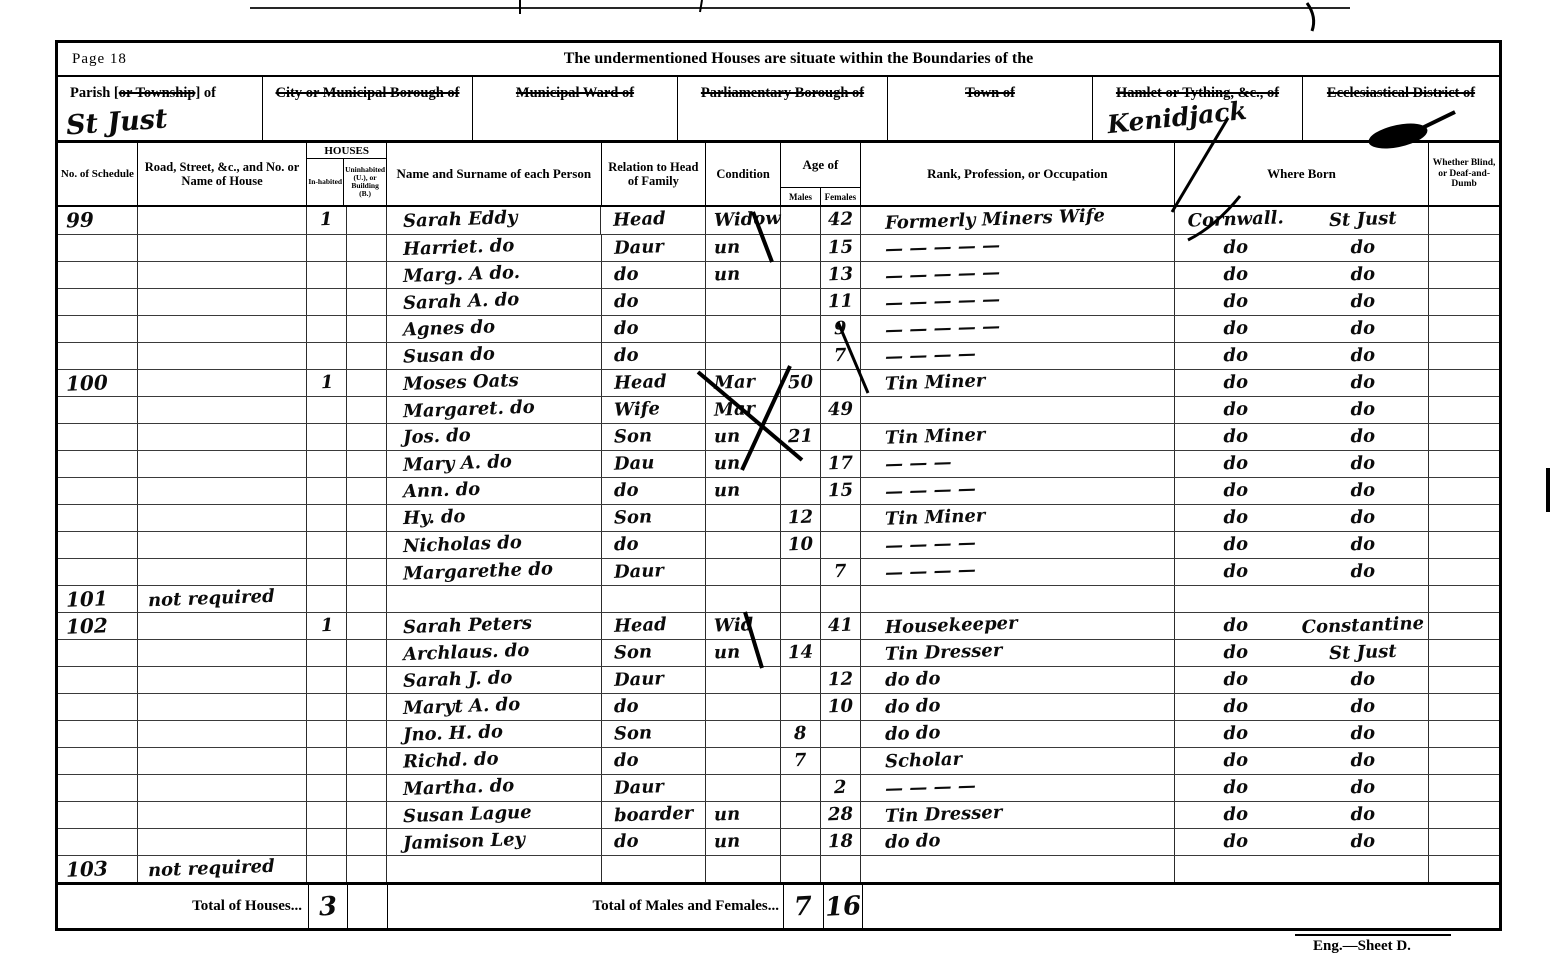  I want to click on parish-label-post: ] of, so click(205, 93).